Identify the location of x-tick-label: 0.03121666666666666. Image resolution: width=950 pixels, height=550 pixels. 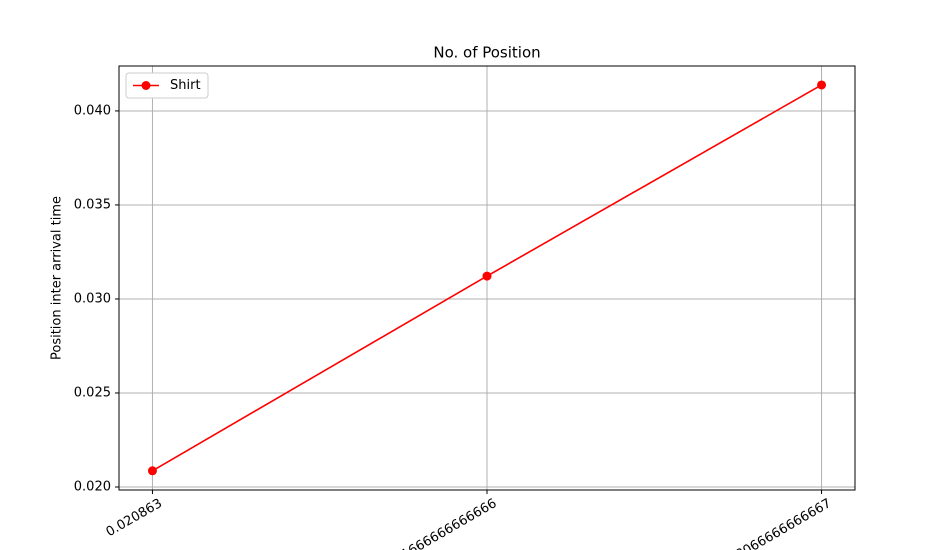
(429, 523).